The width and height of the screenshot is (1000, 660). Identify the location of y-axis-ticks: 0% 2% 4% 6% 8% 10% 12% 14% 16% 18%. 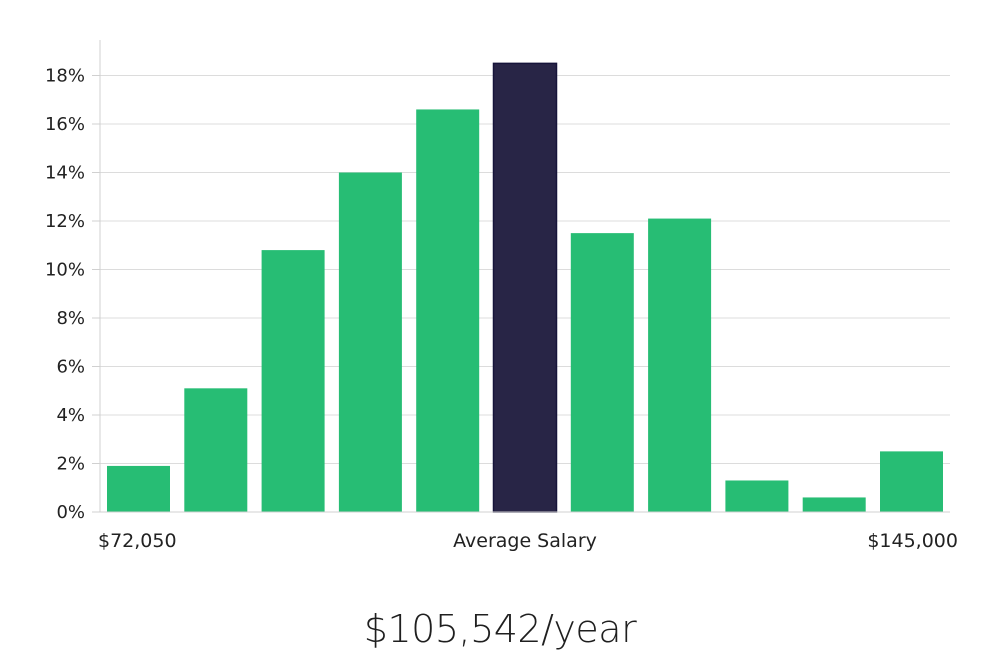
(72, 294).